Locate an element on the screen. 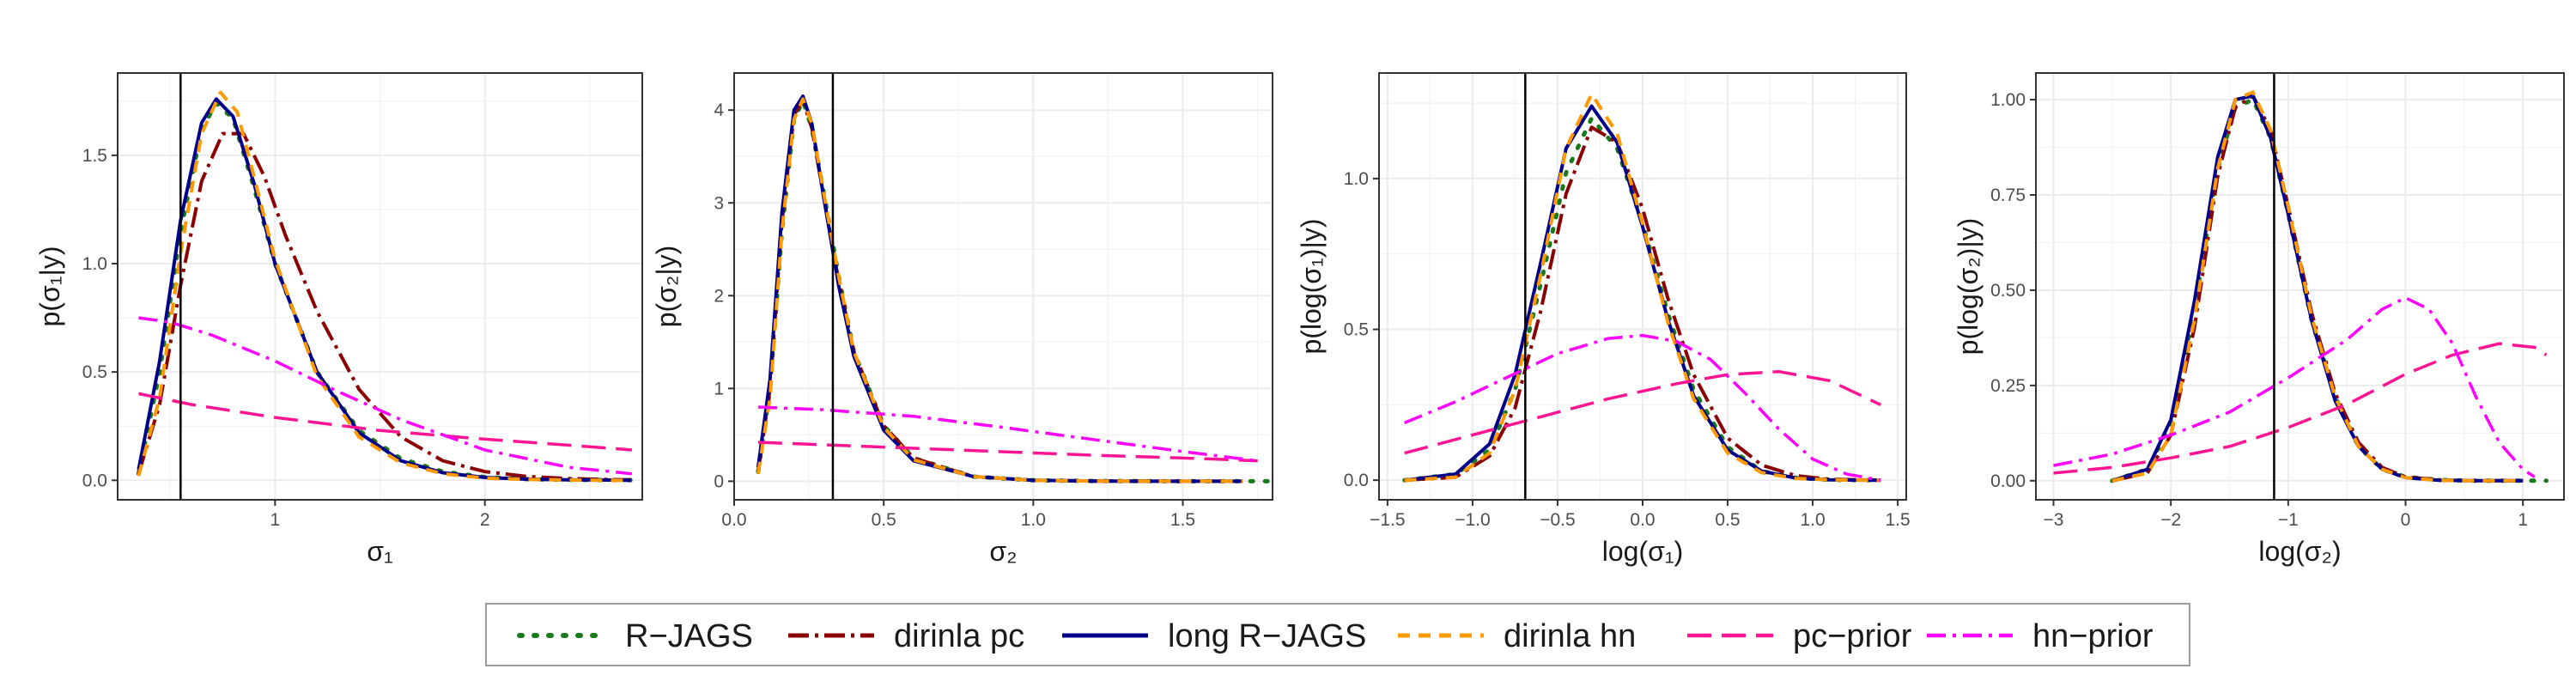  x-axis-title: log(σ₁) is located at coordinates (1643, 551).